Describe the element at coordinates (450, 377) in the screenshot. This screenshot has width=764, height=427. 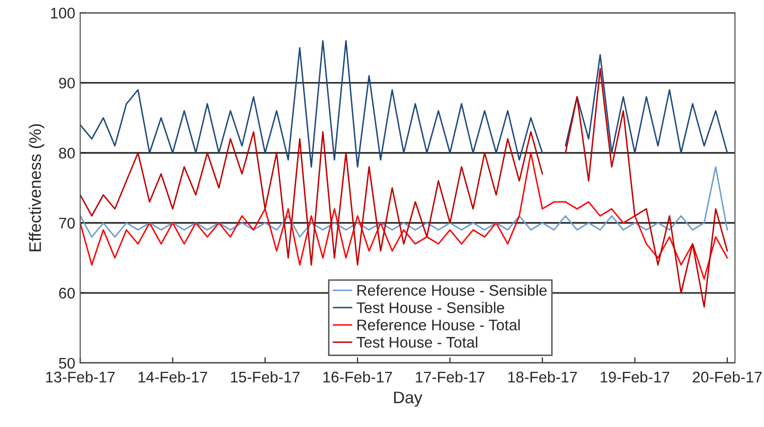
I see `x-tick-label: 17-Feb-17` at that location.